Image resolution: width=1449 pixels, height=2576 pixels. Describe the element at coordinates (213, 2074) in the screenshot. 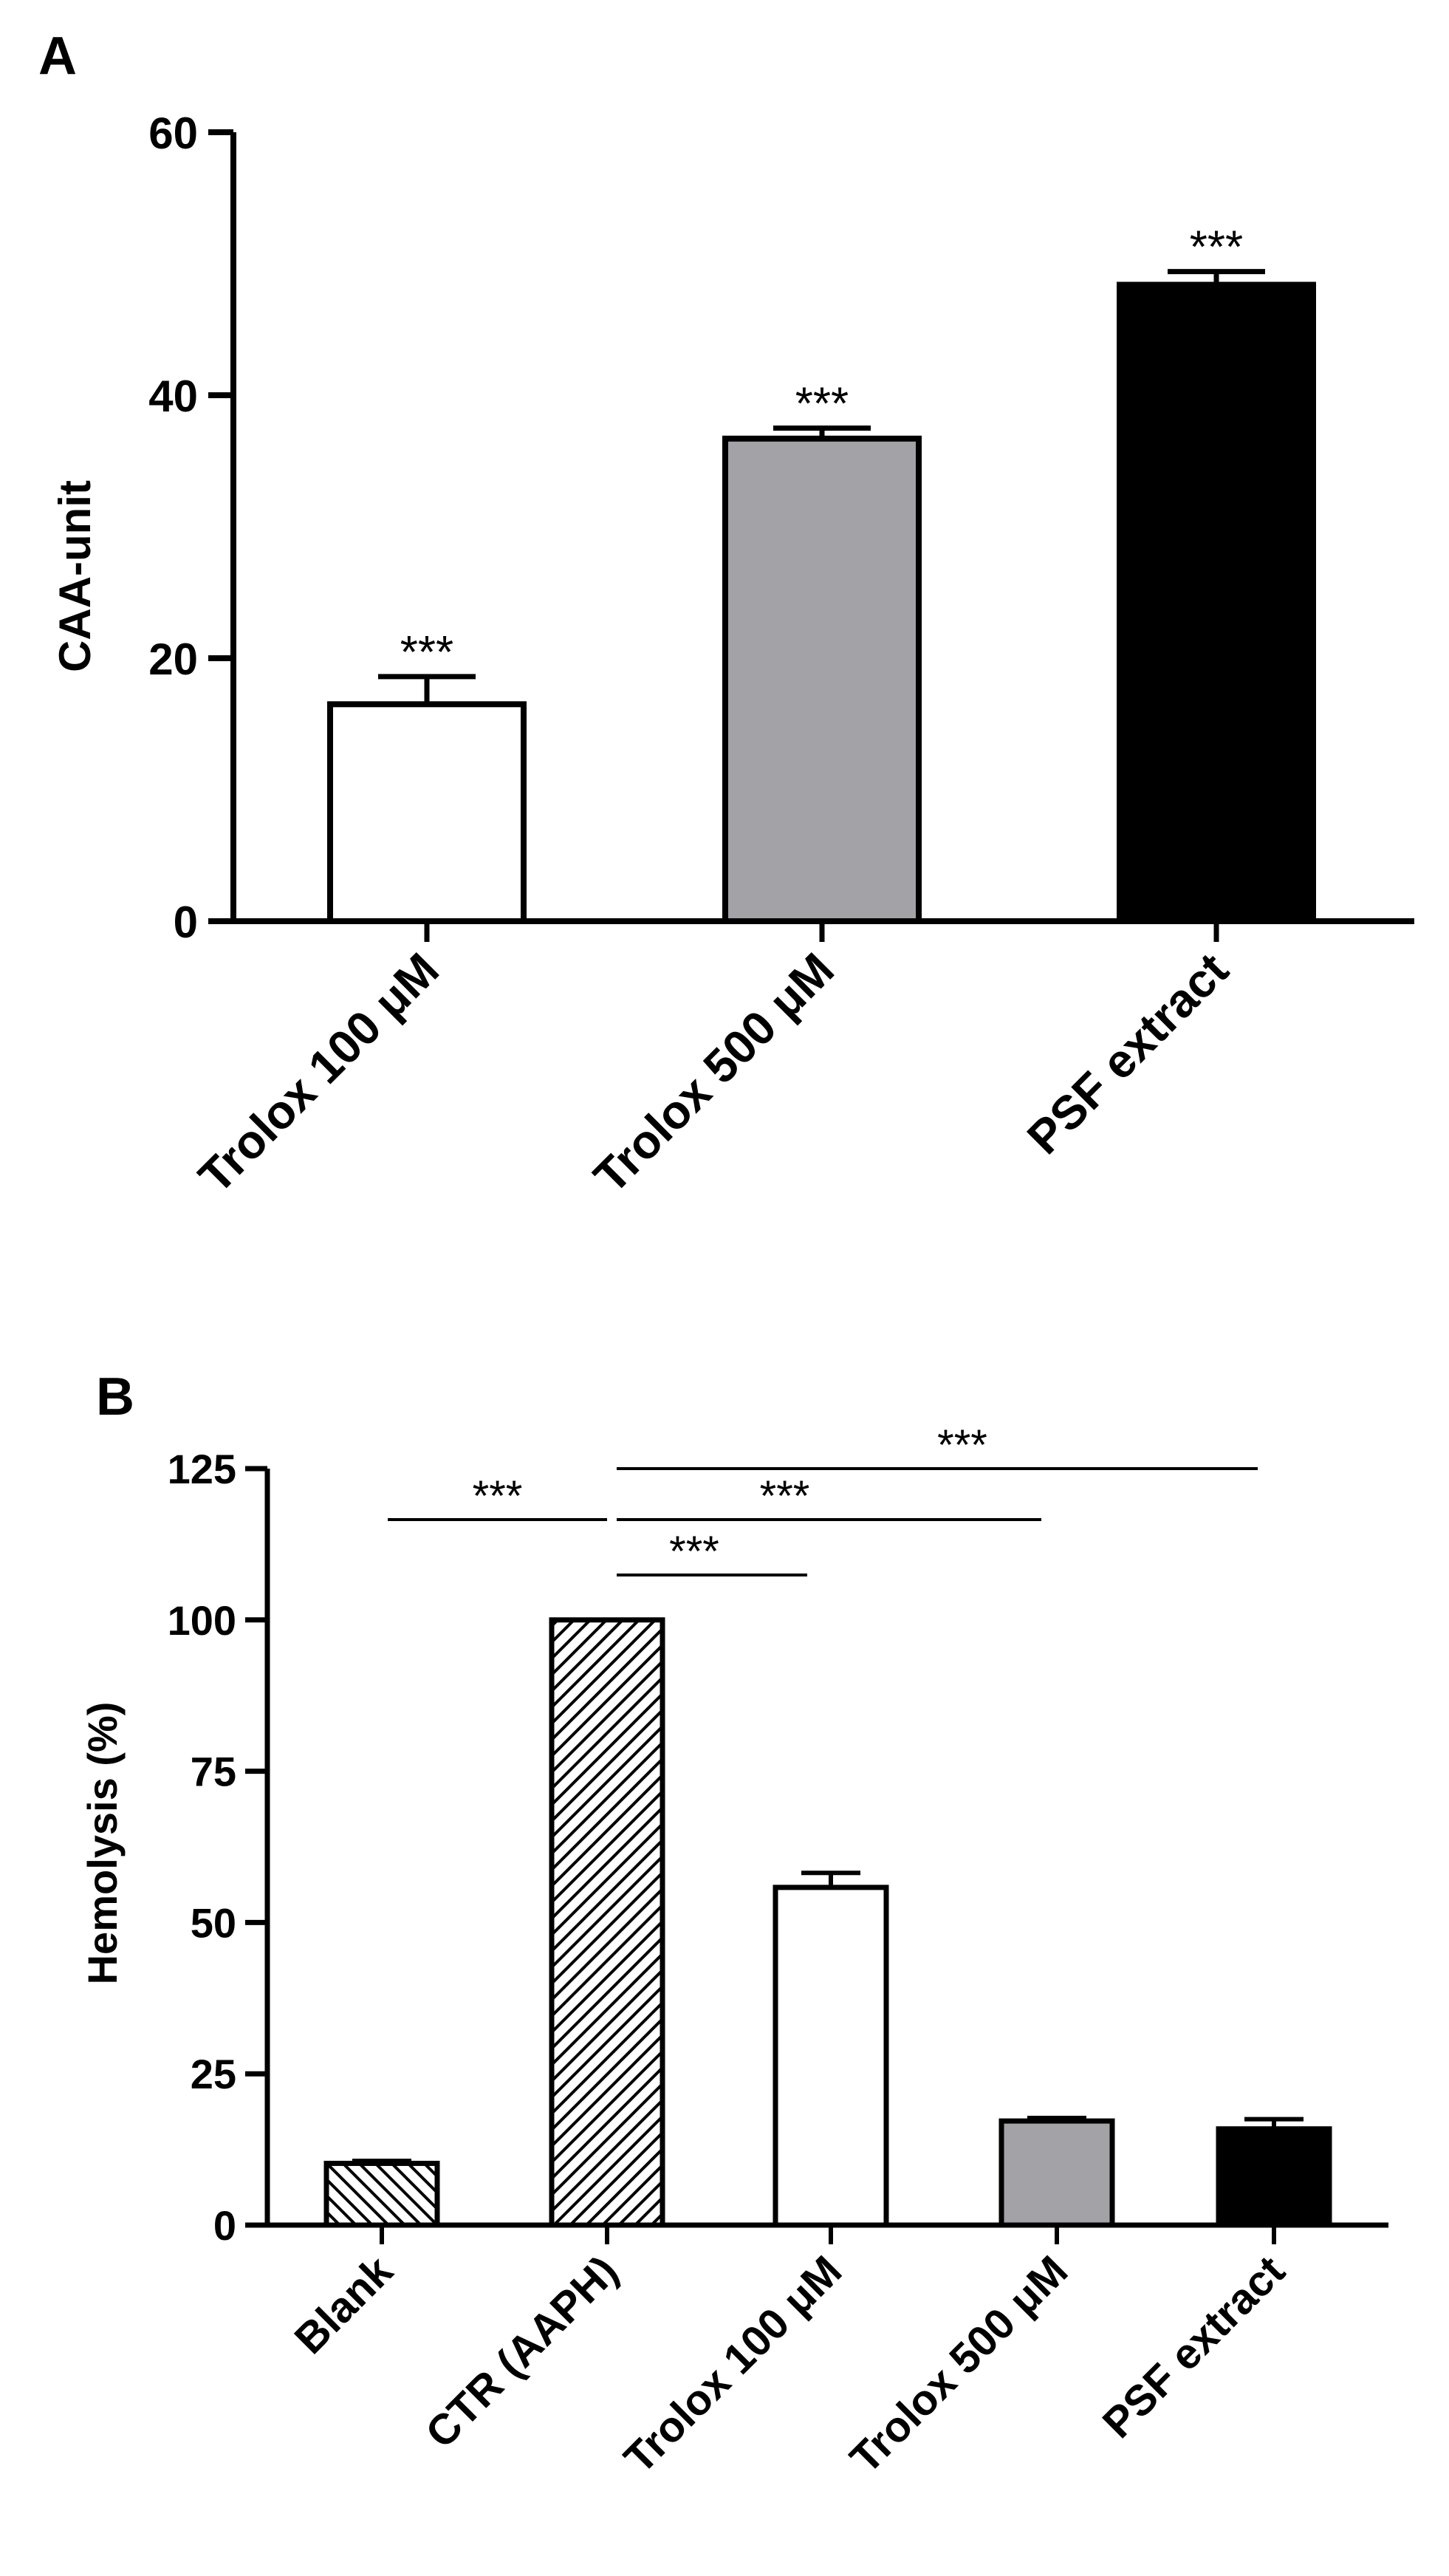

I see `y-tick-label-b-25: 25` at that location.